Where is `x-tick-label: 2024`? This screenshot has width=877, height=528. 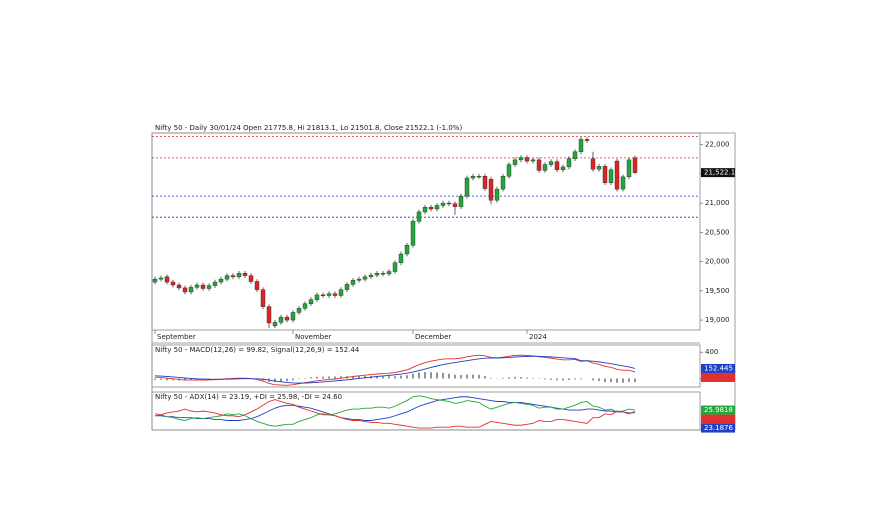
x-tick-label: 2024 is located at coordinates (538, 337).